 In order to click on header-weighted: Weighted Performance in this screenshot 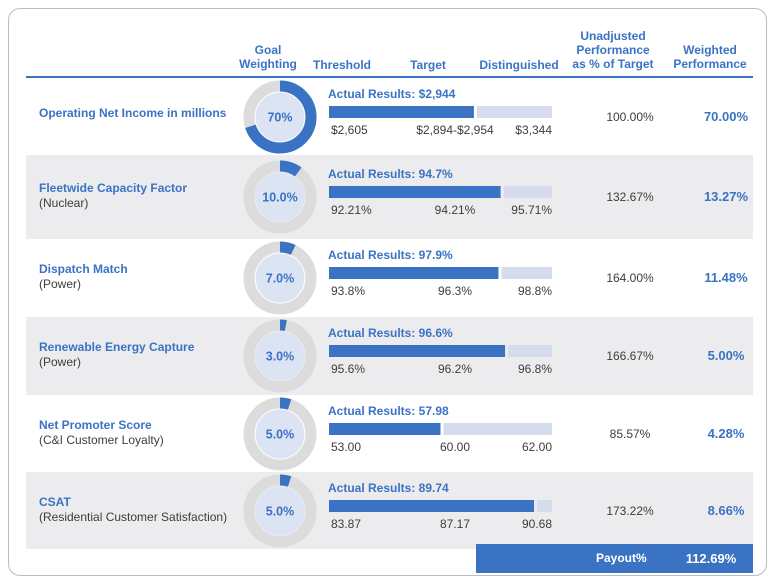, I will do `click(710, 57)`.